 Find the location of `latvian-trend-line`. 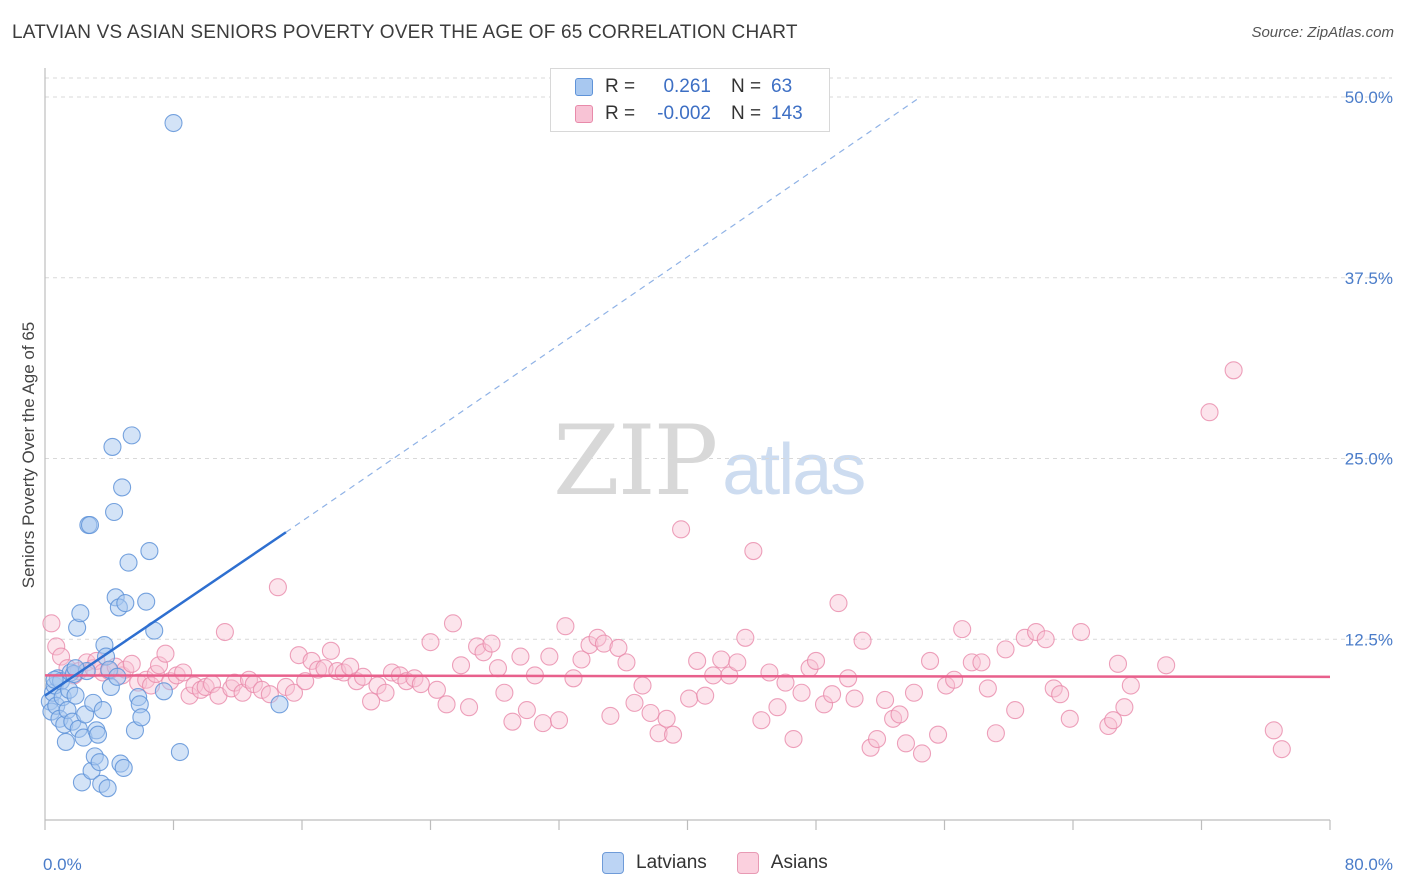

latvian-trend-line is located at coordinates (165, 614).